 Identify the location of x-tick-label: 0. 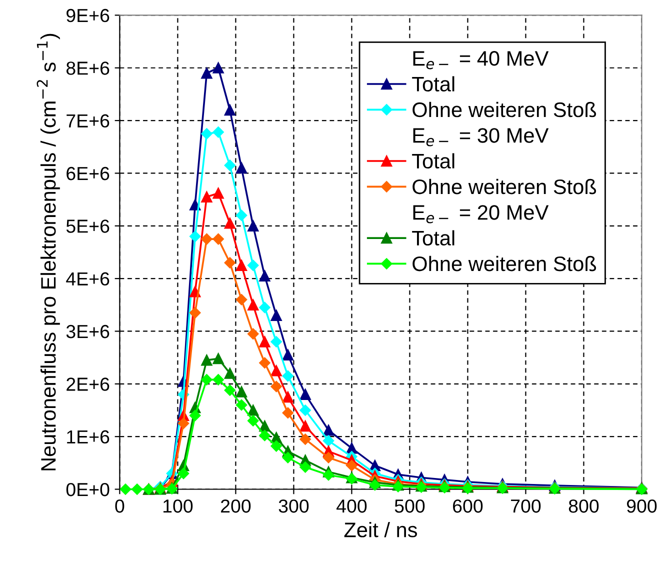
(119, 506).